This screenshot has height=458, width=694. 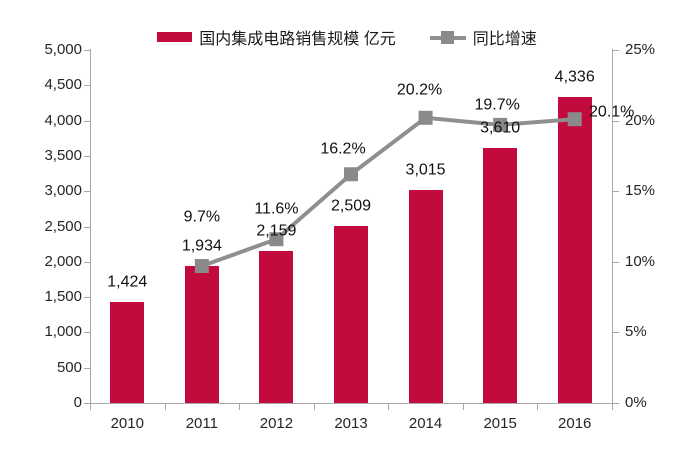 What do you see at coordinates (640, 261) in the screenshot?
I see `right-axis-tick-label: 10%` at bounding box center [640, 261].